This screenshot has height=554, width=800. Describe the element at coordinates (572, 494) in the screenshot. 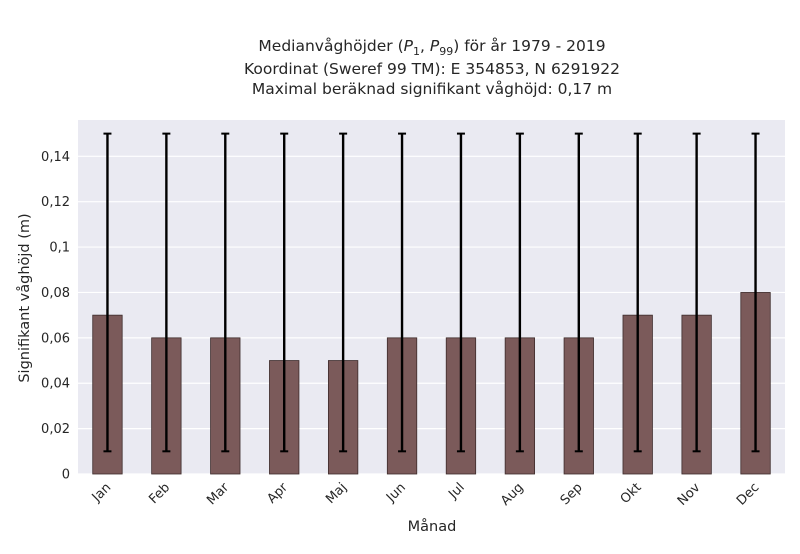

I see `x-tick-label: Sep` at that location.